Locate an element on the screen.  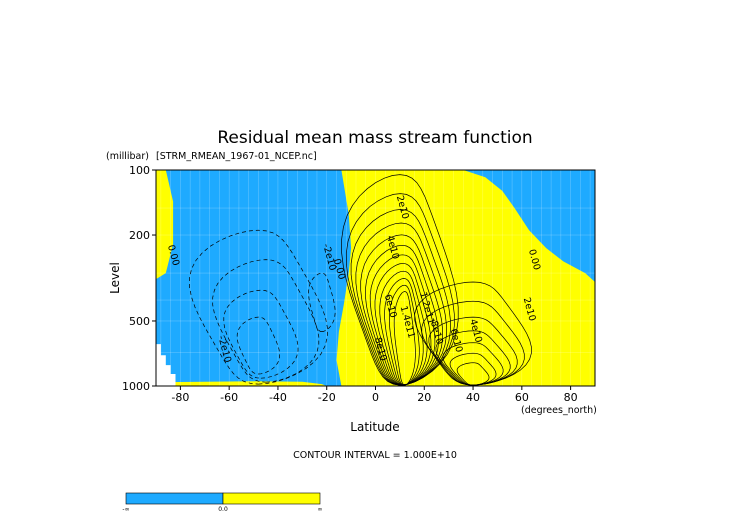
x-axis: -80 -60 -40 -20 0 20 40 60 80 is located at coordinates (374, 395).